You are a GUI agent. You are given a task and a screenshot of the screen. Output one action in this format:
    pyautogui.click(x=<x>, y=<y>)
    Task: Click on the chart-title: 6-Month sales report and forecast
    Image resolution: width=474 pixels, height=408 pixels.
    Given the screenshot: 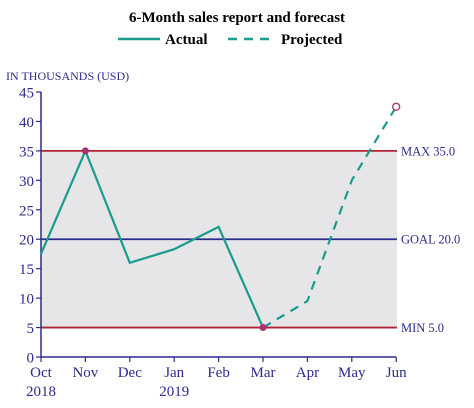 What is the action you would take?
    pyautogui.click(x=237, y=18)
    